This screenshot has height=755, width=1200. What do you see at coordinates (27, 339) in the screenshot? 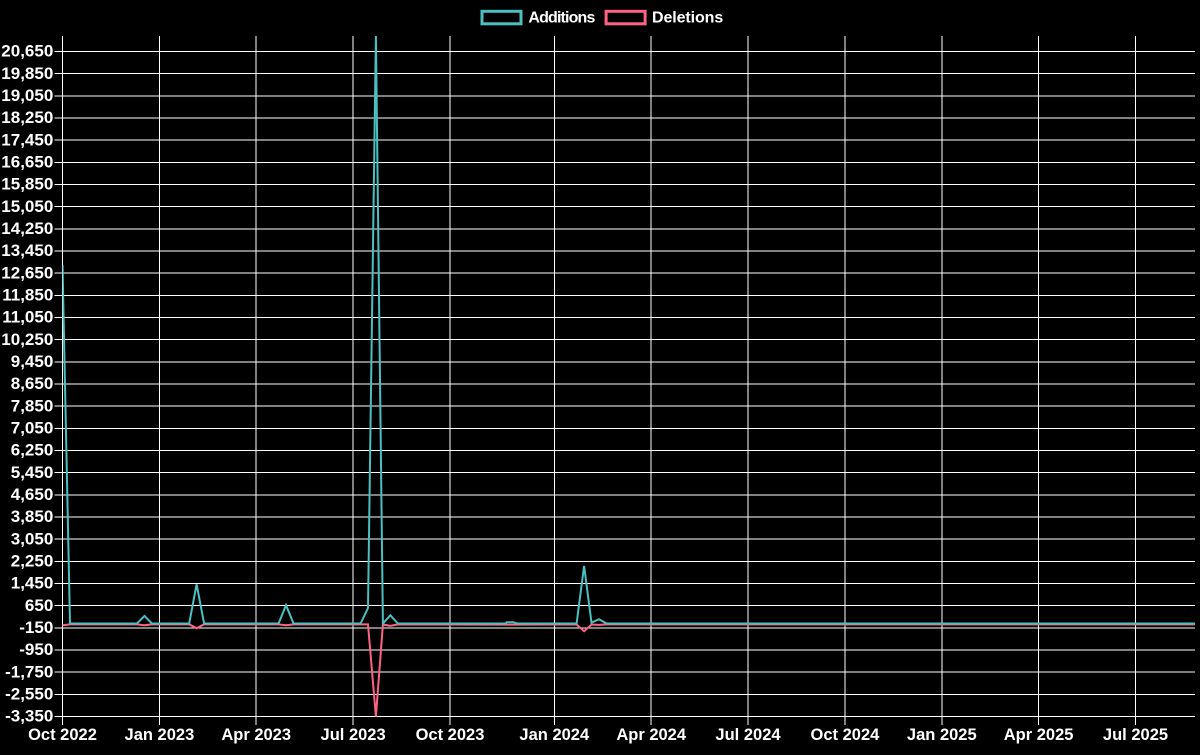
I see `svg-text: 10,250` at bounding box center [27, 339].